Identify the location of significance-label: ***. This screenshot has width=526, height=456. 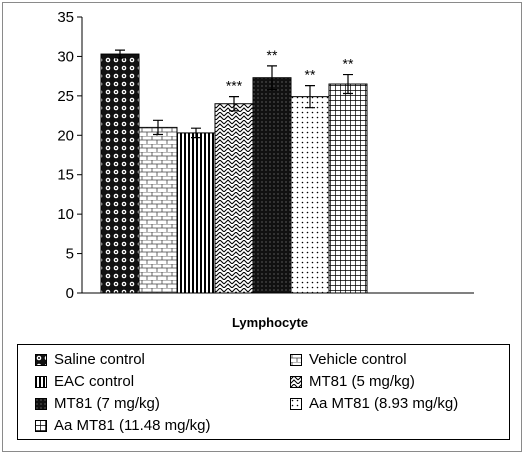
(234, 86).